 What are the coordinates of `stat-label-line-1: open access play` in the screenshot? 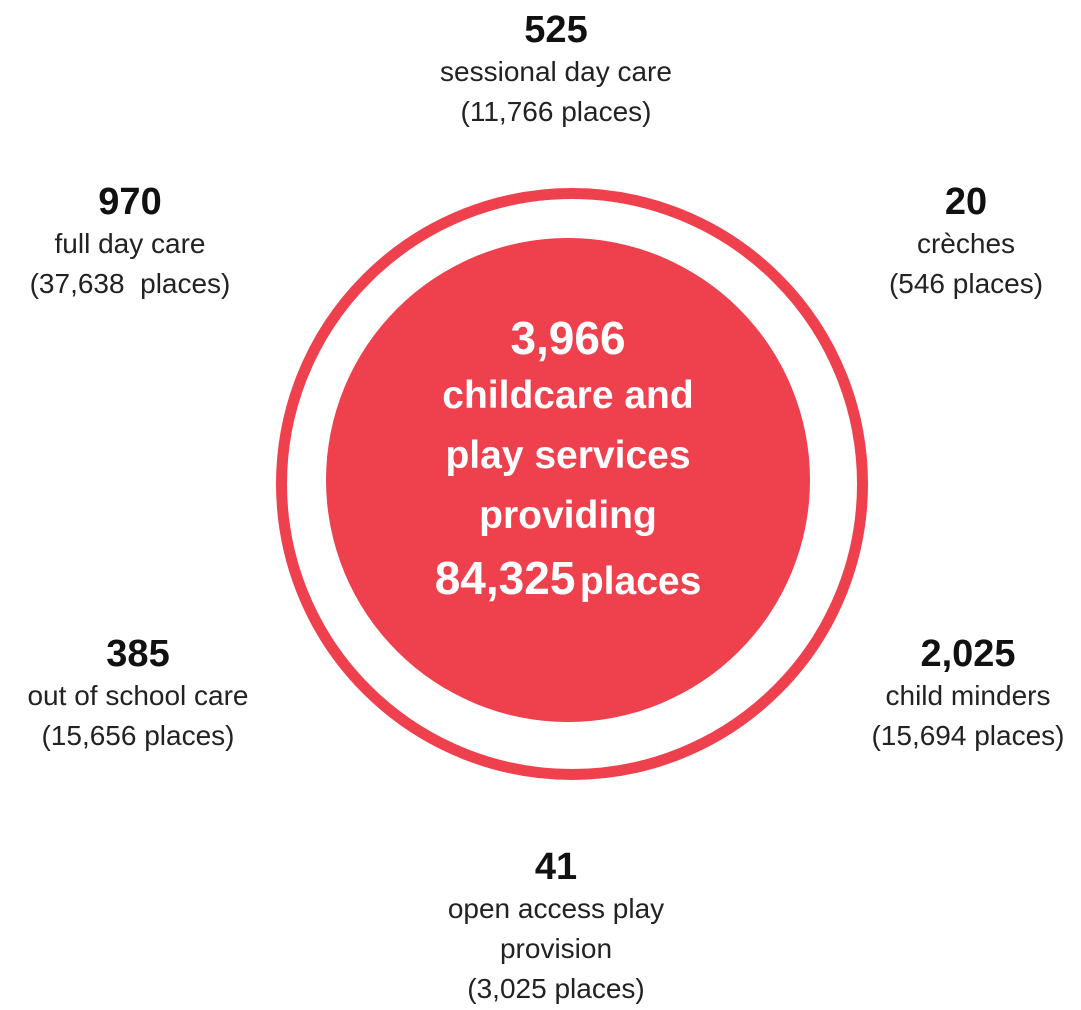 It's located at (556, 908).